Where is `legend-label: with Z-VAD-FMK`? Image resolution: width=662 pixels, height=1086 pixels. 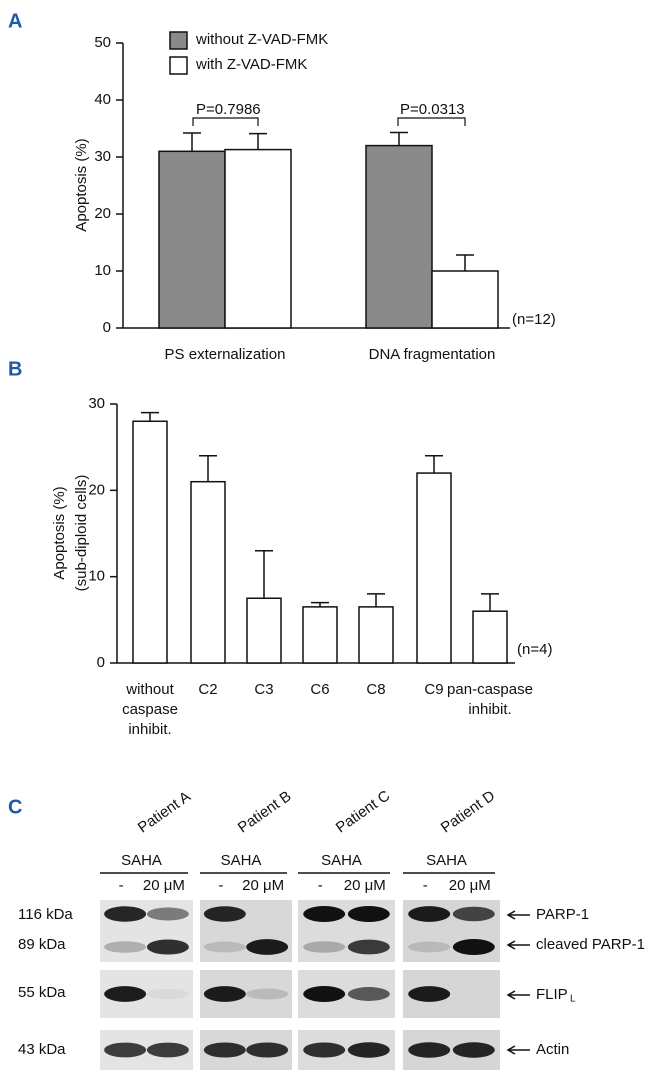 legend-label: with Z-VAD-FMK is located at coordinates (251, 64).